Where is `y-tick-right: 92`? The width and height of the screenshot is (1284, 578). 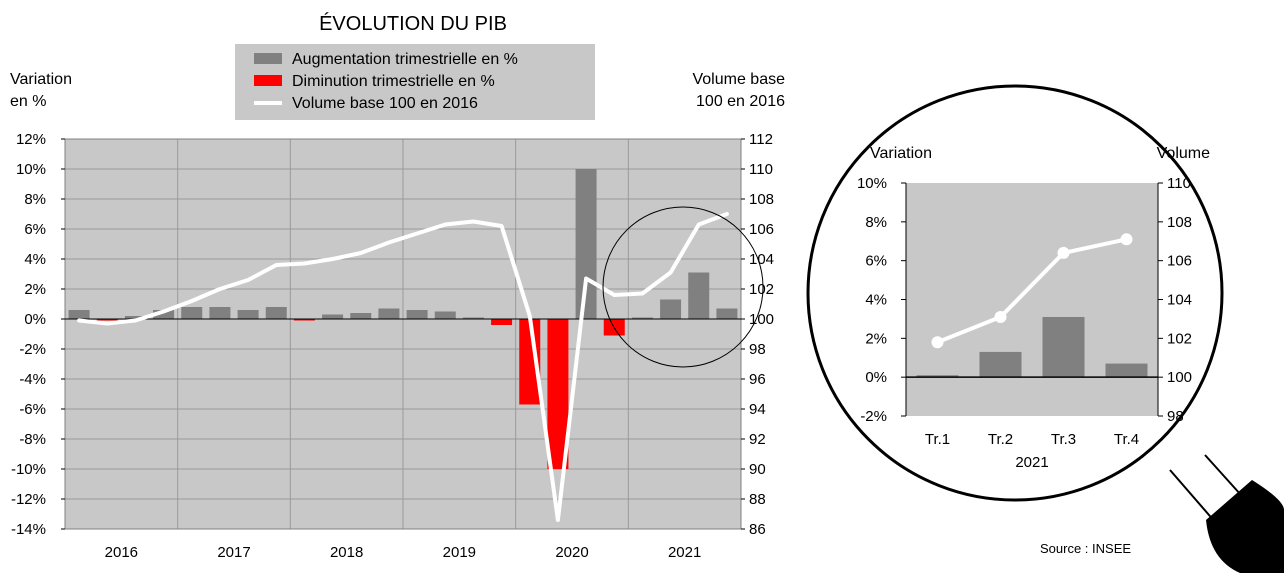 y-tick-right: 92 is located at coordinates (757, 439).